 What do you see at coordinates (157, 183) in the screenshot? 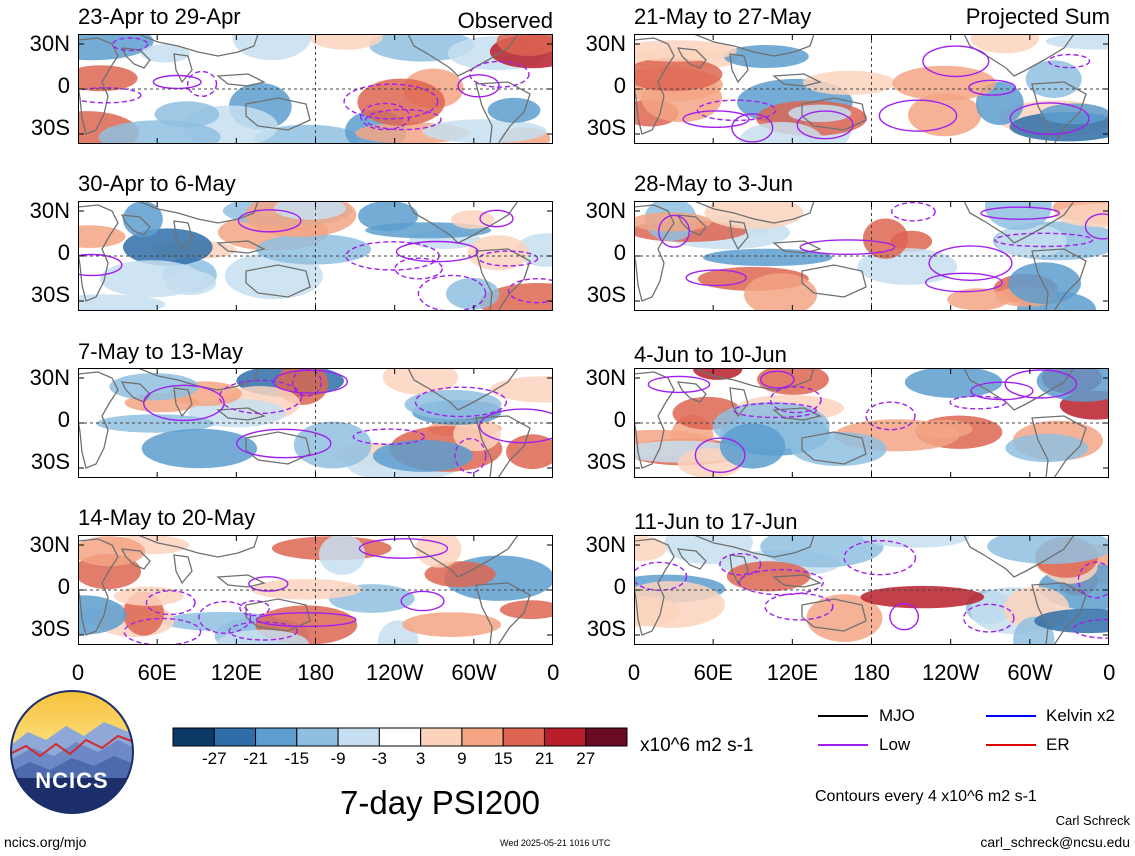
I see `panel-title-3: 30-Apr to 6-May` at bounding box center [157, 183].